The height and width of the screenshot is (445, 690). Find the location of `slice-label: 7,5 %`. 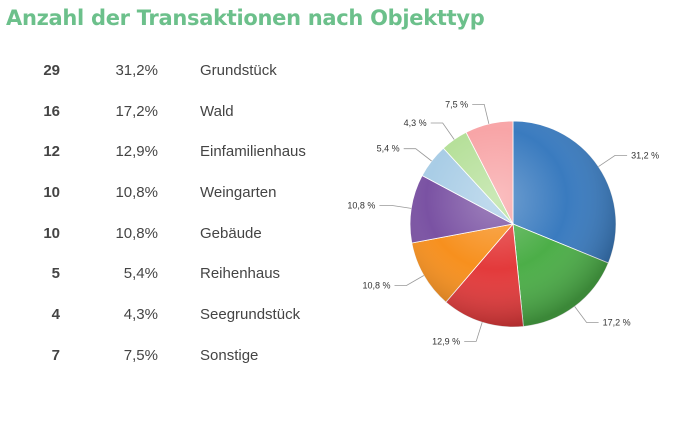

slice-label: 7,5 % is located at coordinates (456, 104).